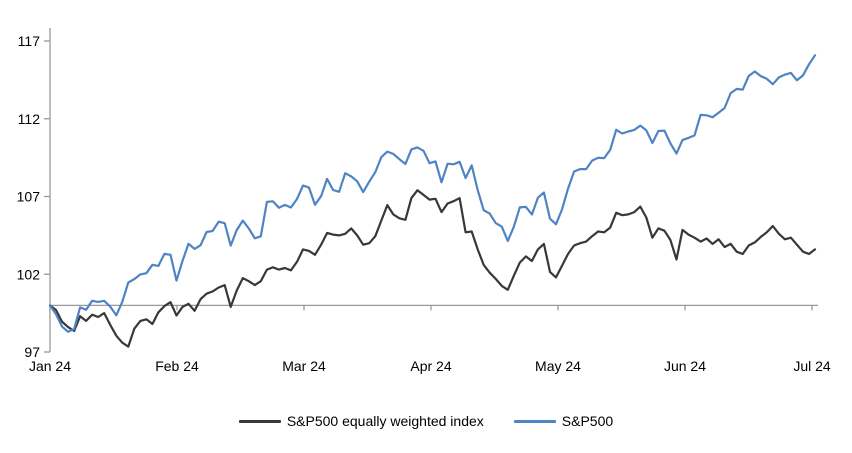 Image resolution: width=852 pixels, height=453 pixels. I want to click on y-axis: 97 102 107 112 117, so click(34, 194).